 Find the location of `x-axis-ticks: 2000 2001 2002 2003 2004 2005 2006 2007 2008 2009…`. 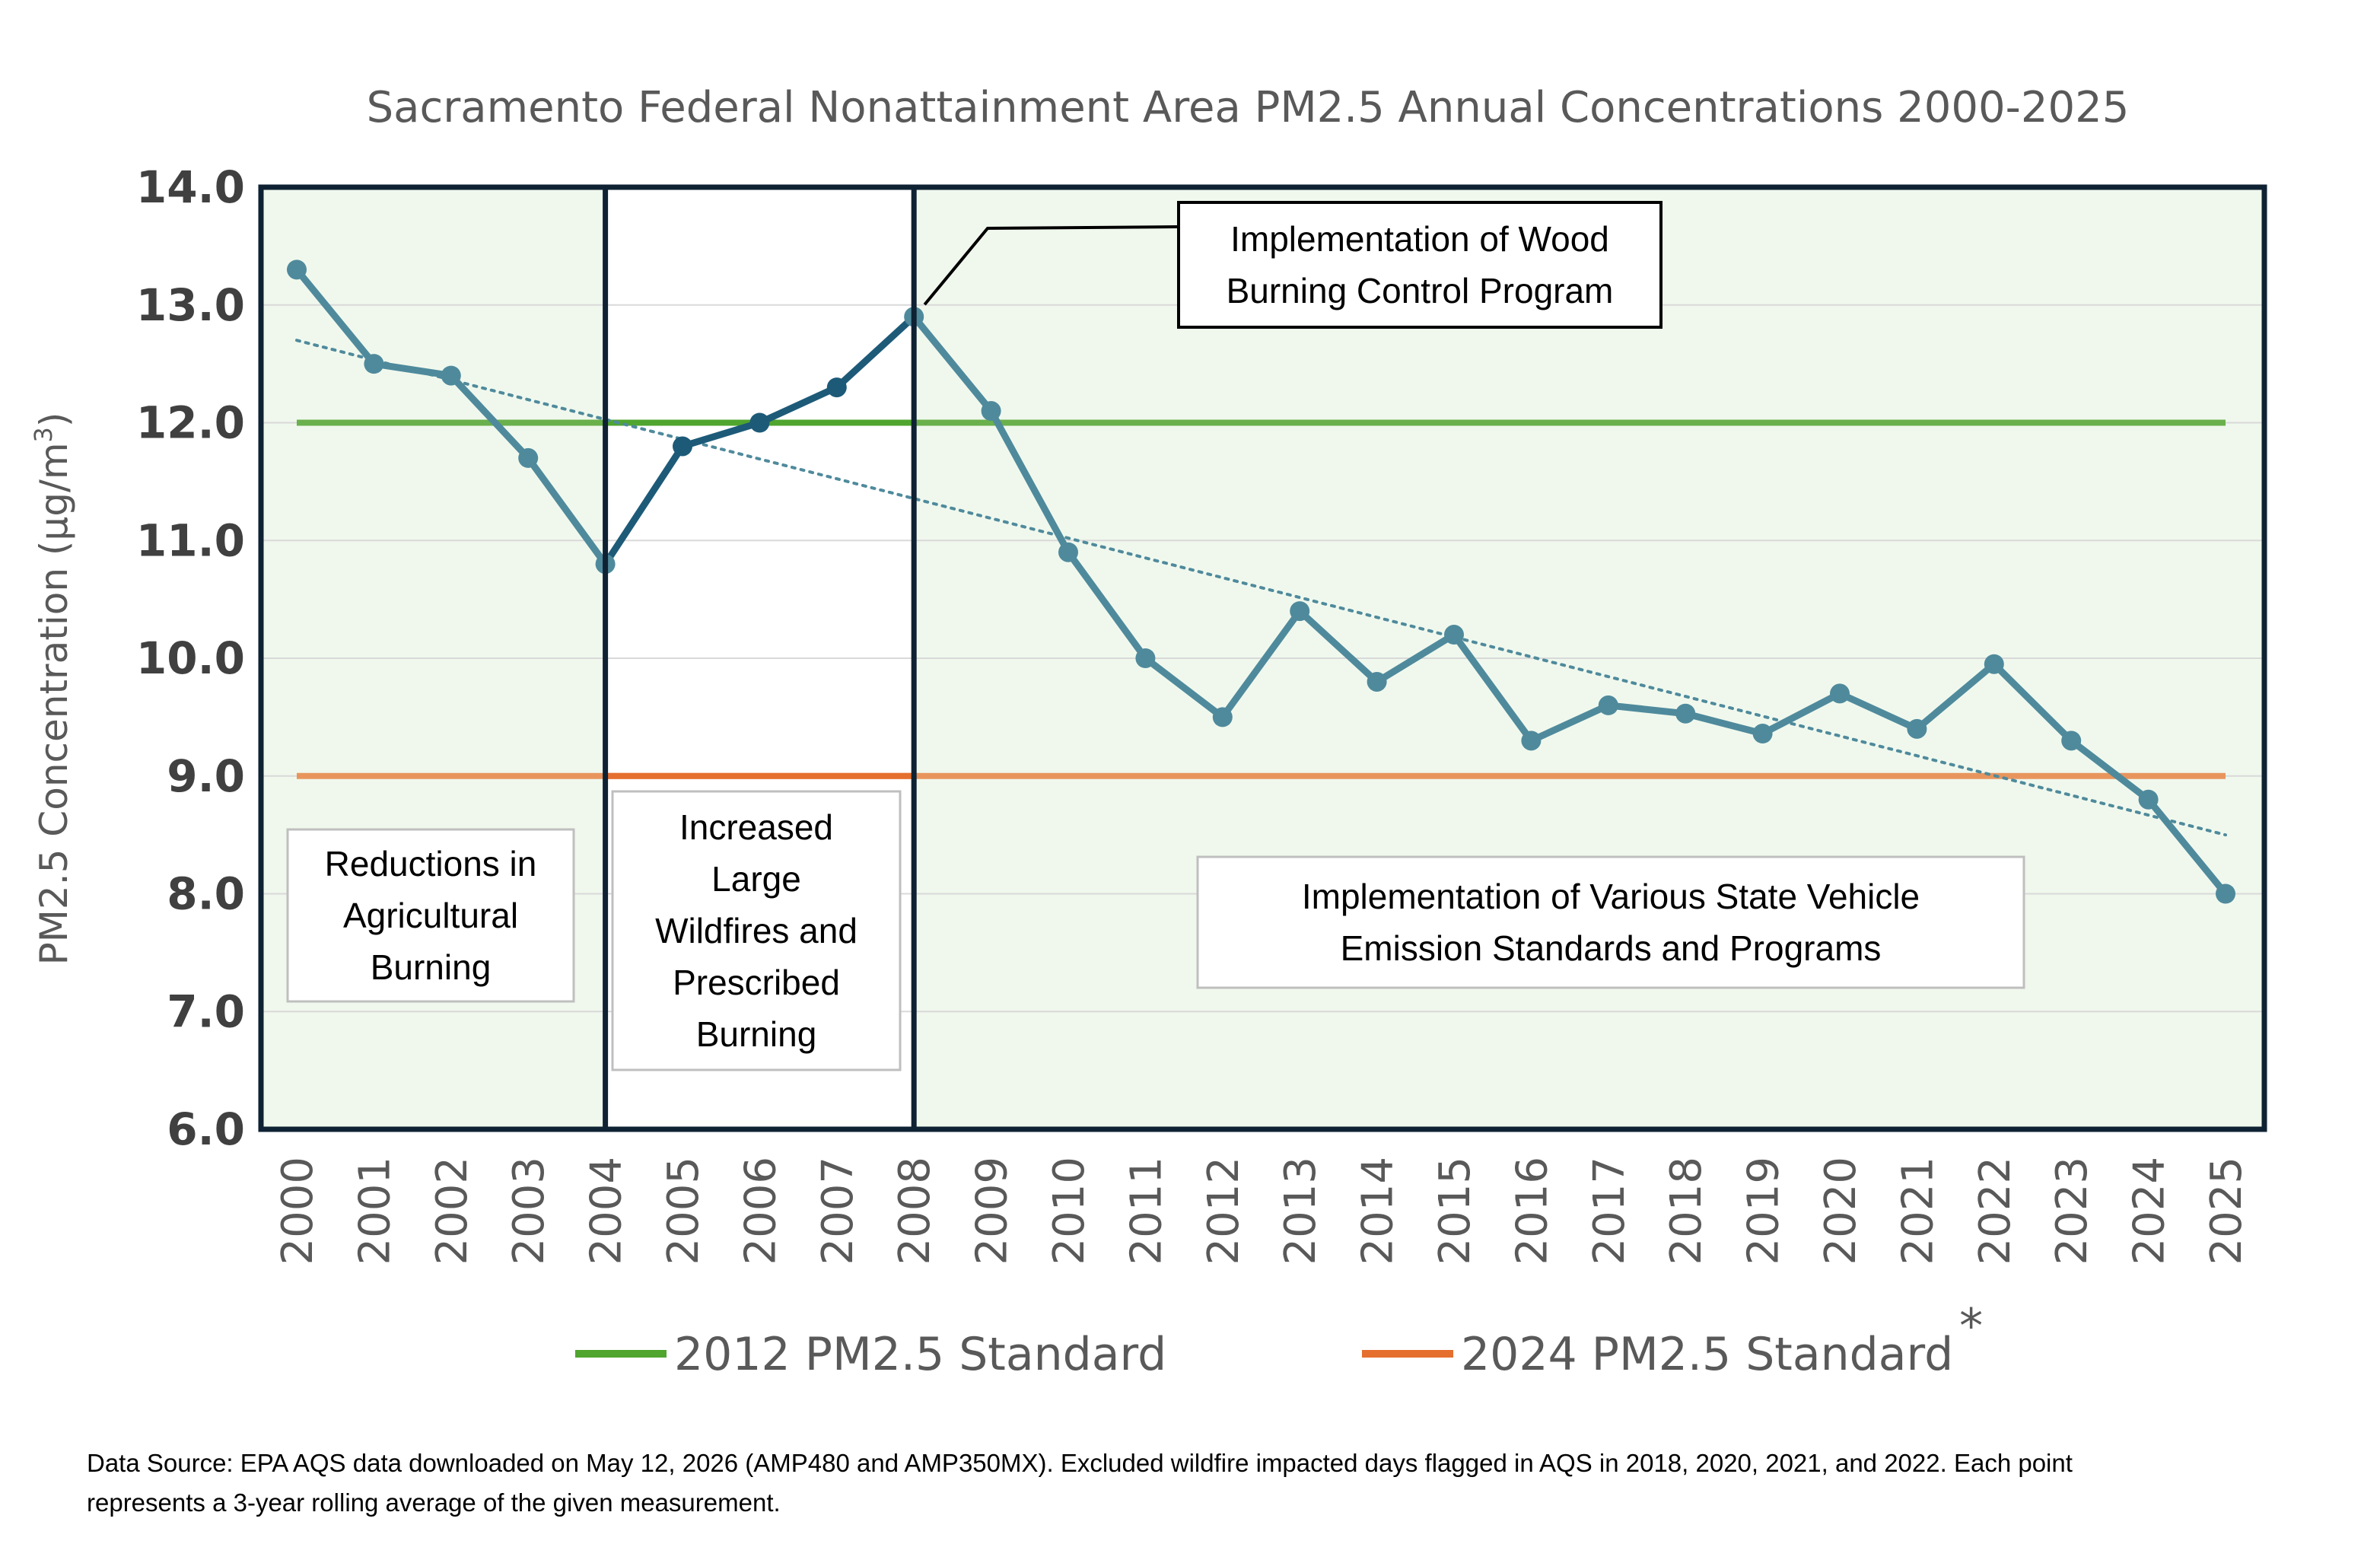

x-axis-ticks: 2000 2001 2002 2003 2004 2005 2006 2007 2008 2009… is located at coordinates (1262, 1211).